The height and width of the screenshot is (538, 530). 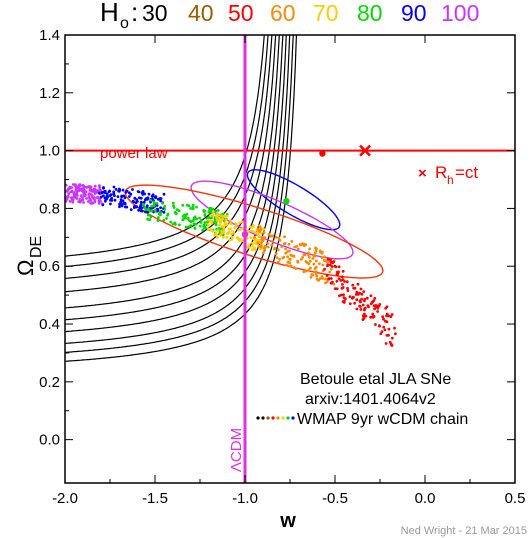 What do you see at coordinates (36, 247) in the screenshot?
I see `y-axis-label-de: DE` at bounding box center [36, 247].